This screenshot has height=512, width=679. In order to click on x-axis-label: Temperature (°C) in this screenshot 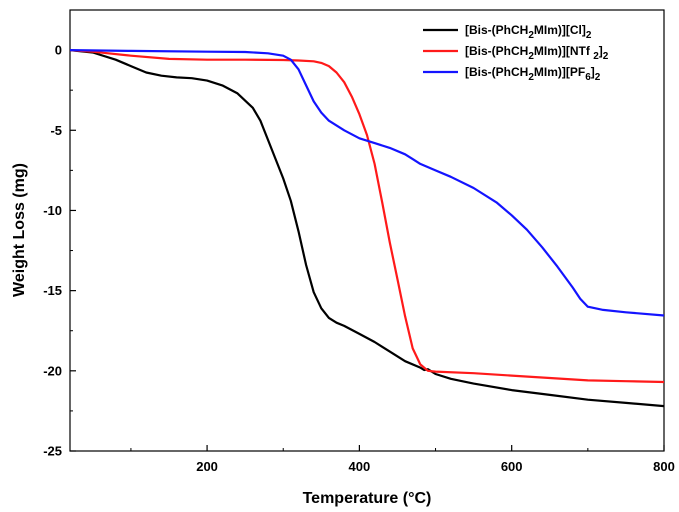, I will do `click(367, 498)`.